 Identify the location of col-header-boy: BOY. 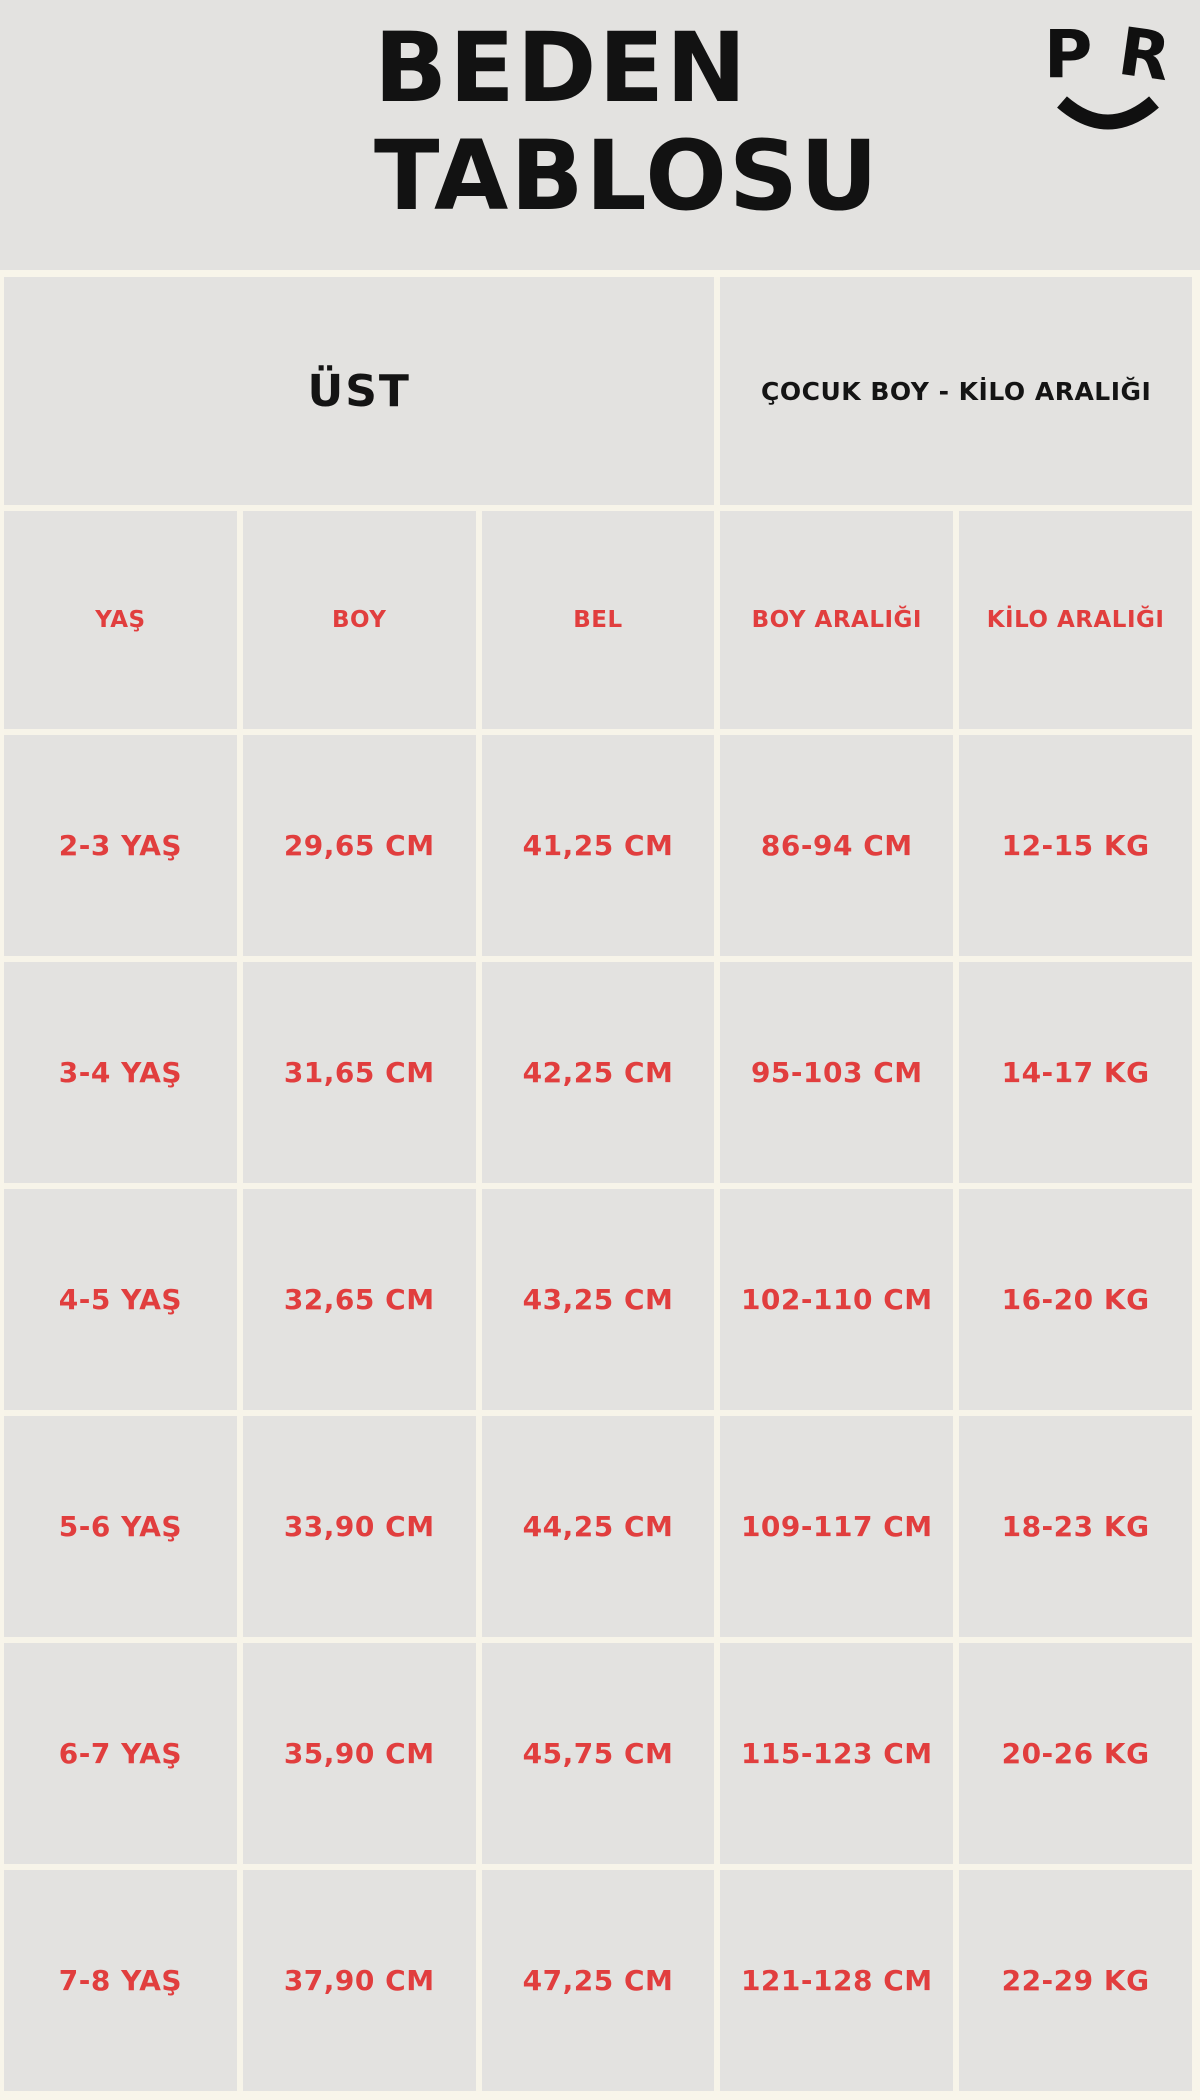
(359, 620).